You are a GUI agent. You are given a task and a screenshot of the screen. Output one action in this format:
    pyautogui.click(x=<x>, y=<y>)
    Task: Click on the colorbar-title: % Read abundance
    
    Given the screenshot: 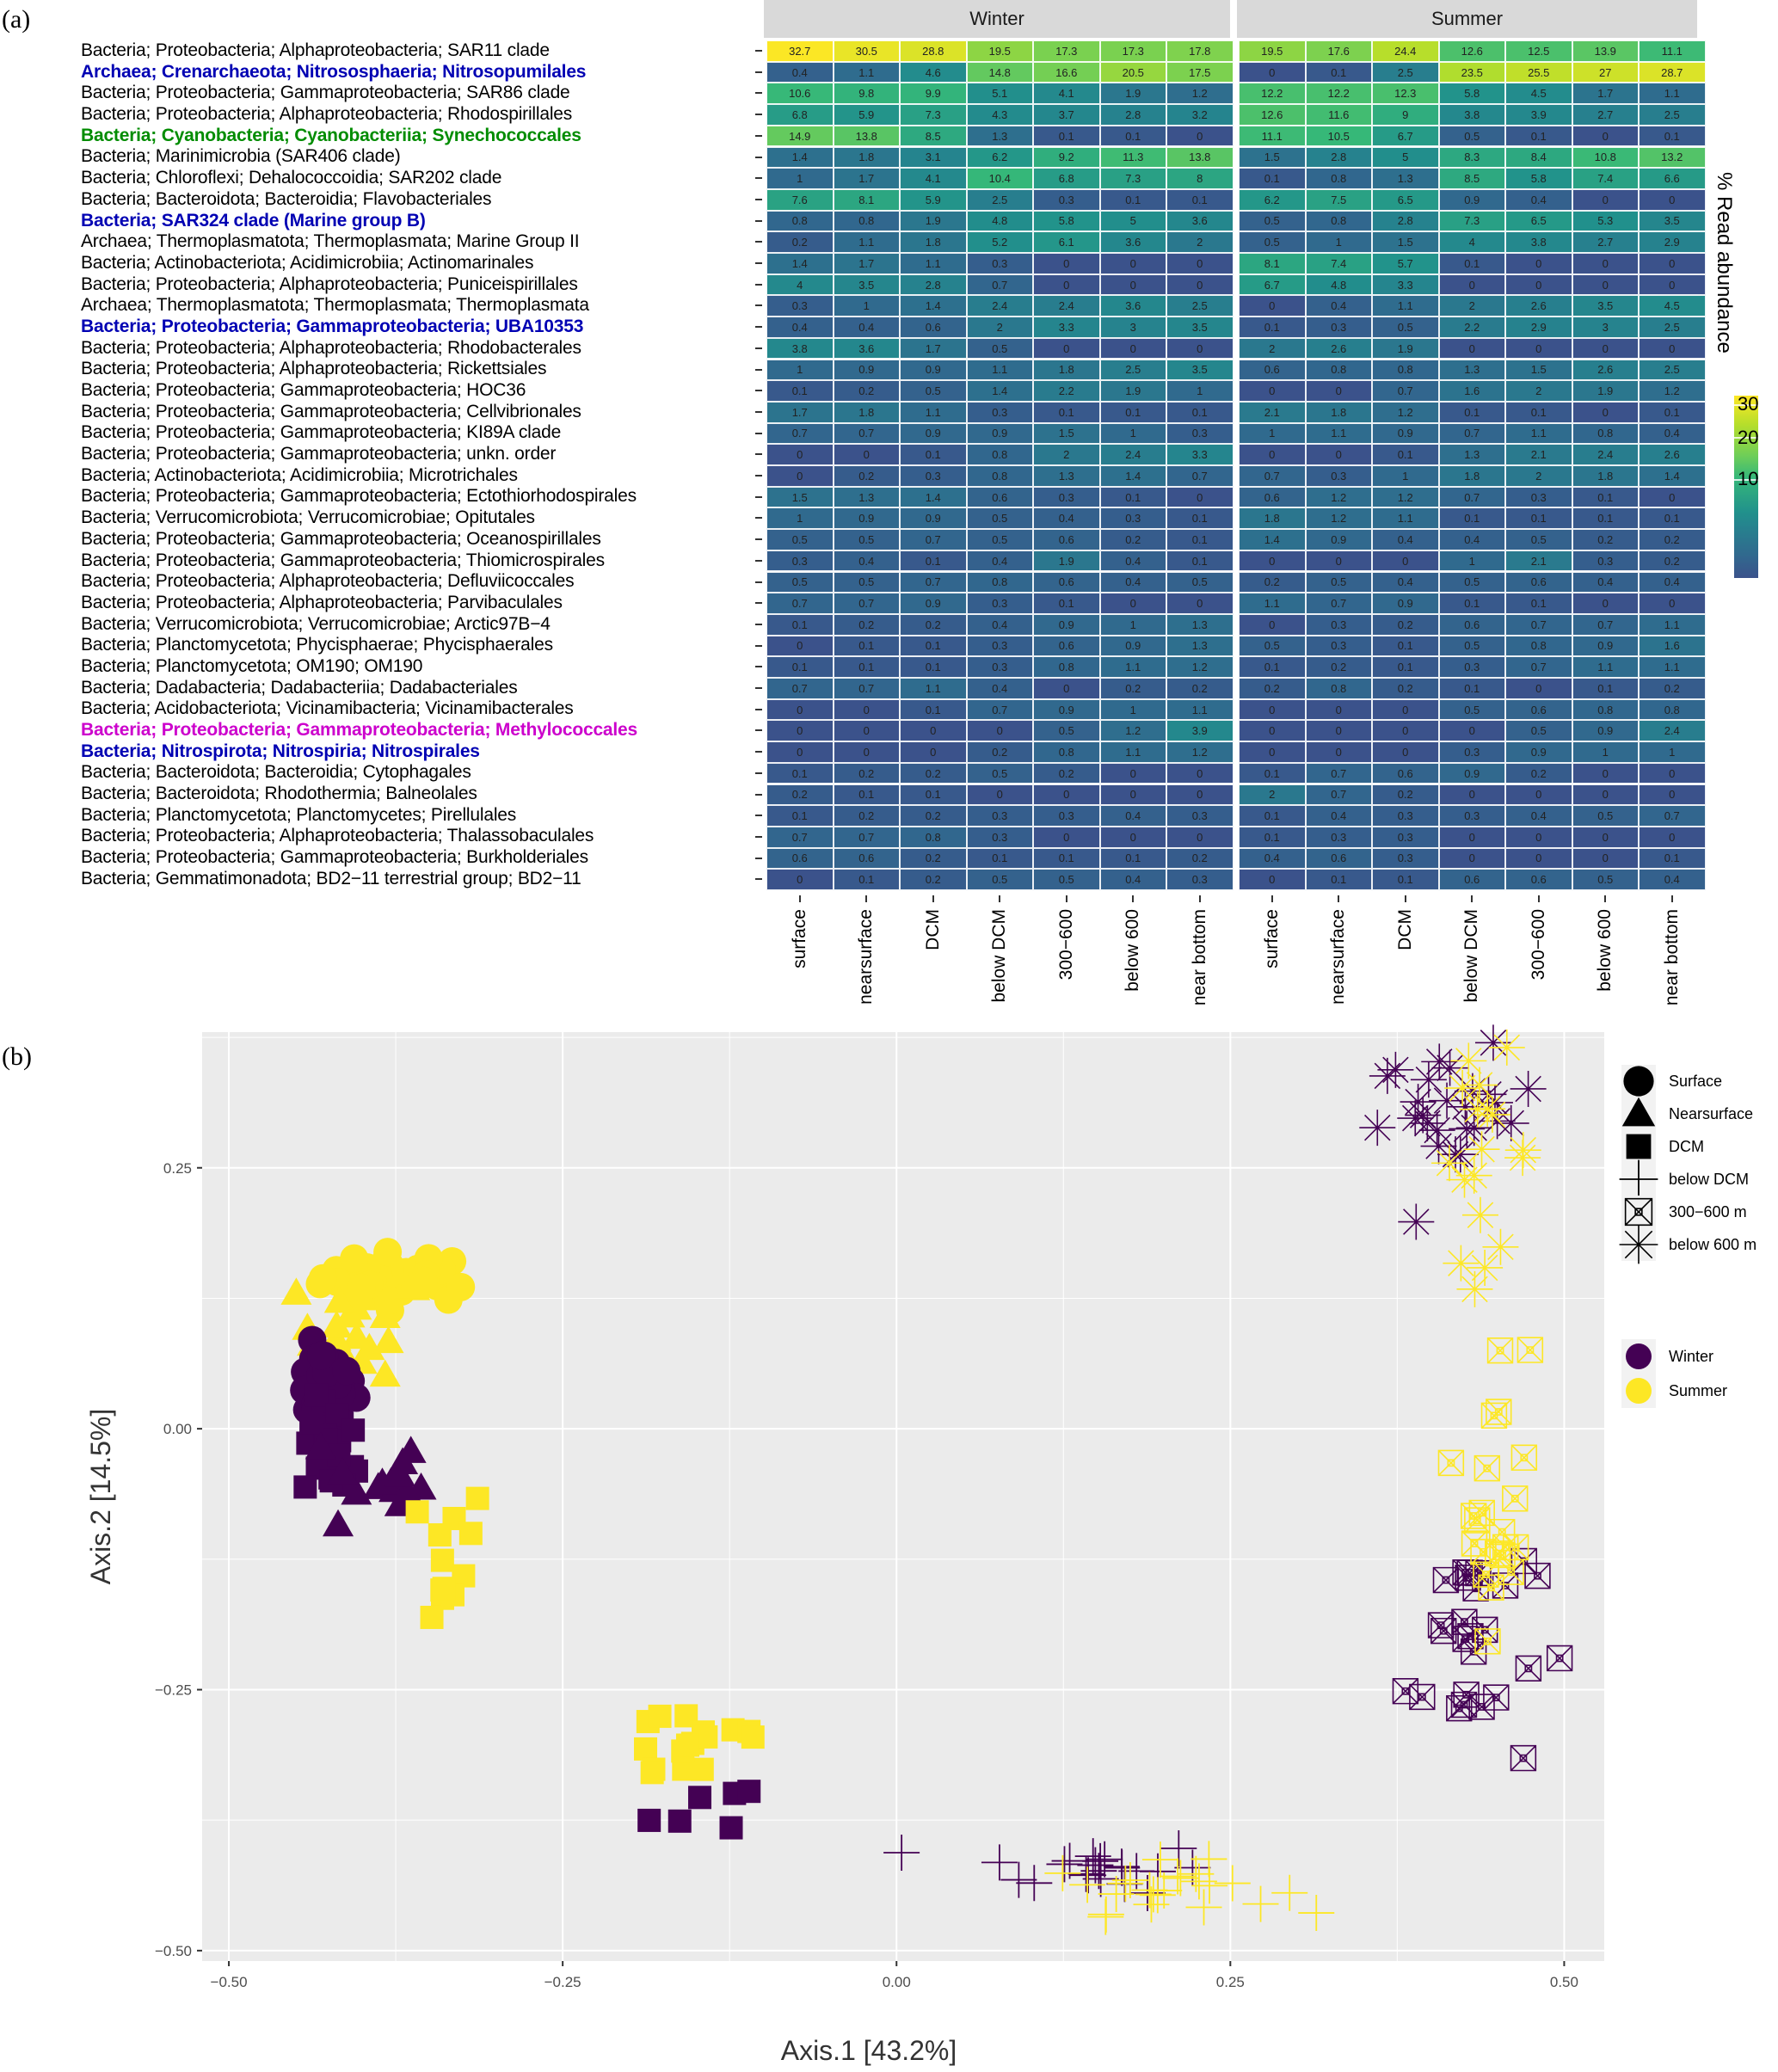 What is the action you would take?
    pyautogui.click(x=1724, y=263)
    